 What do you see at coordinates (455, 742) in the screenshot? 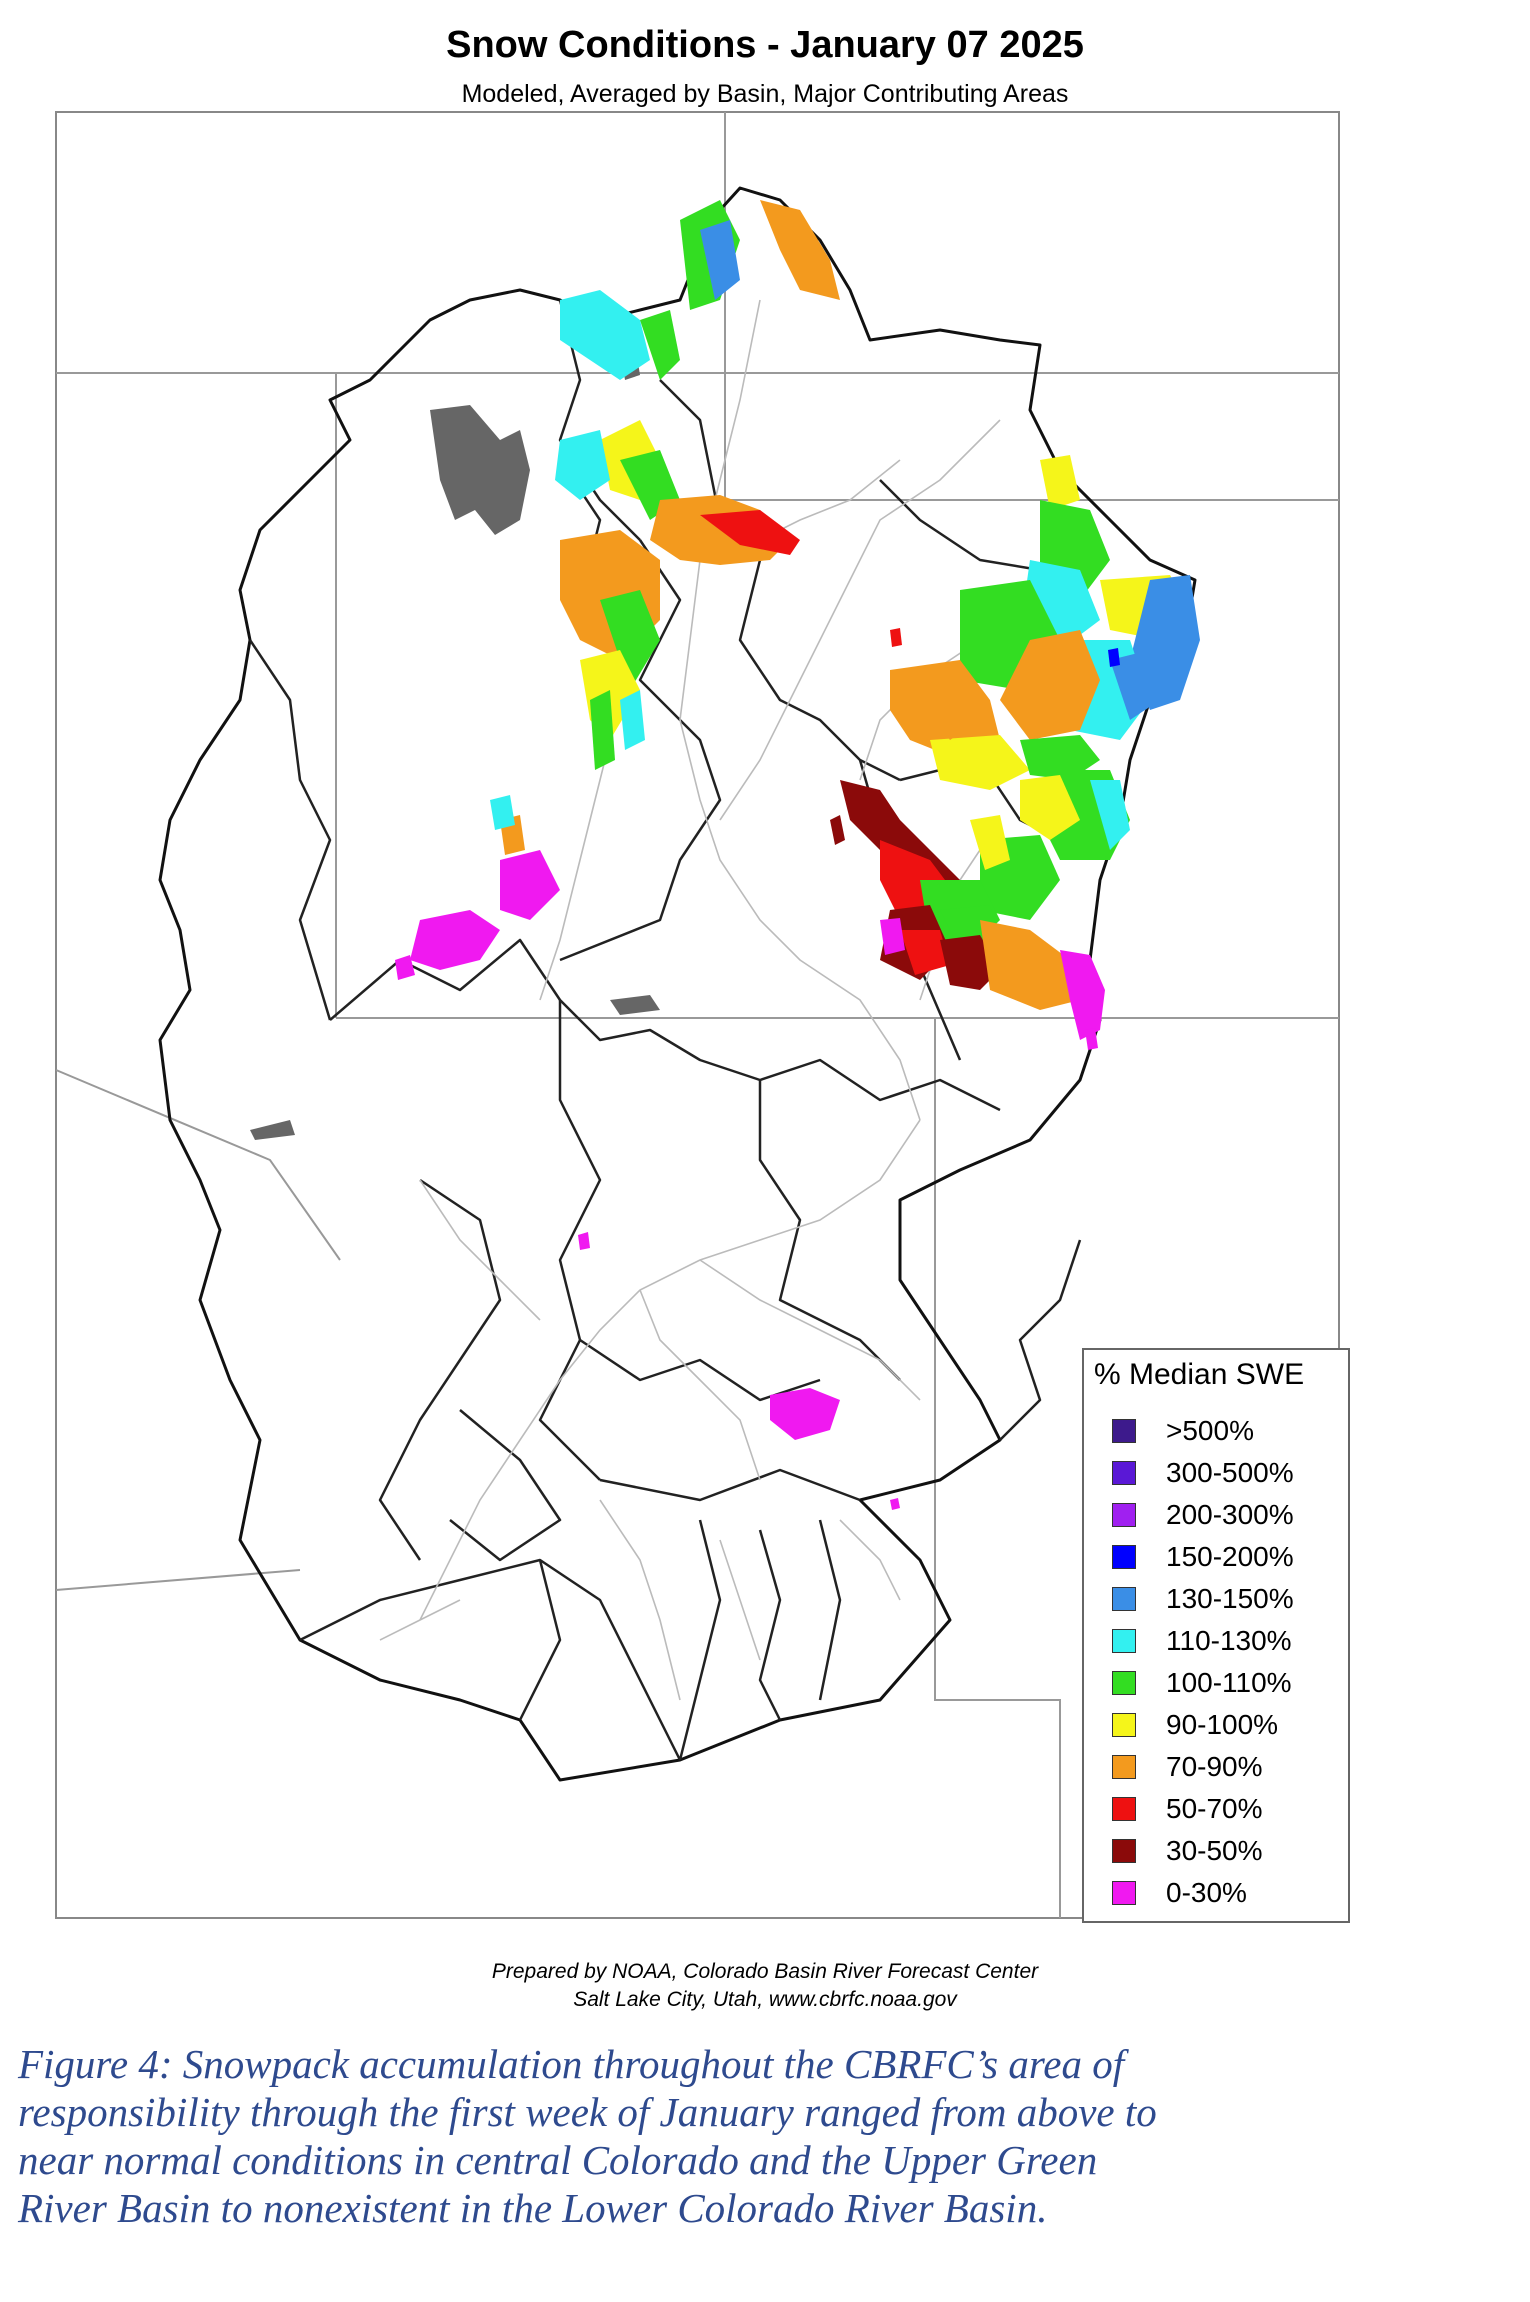
I see `lakes` at bounding box center [455, 742].